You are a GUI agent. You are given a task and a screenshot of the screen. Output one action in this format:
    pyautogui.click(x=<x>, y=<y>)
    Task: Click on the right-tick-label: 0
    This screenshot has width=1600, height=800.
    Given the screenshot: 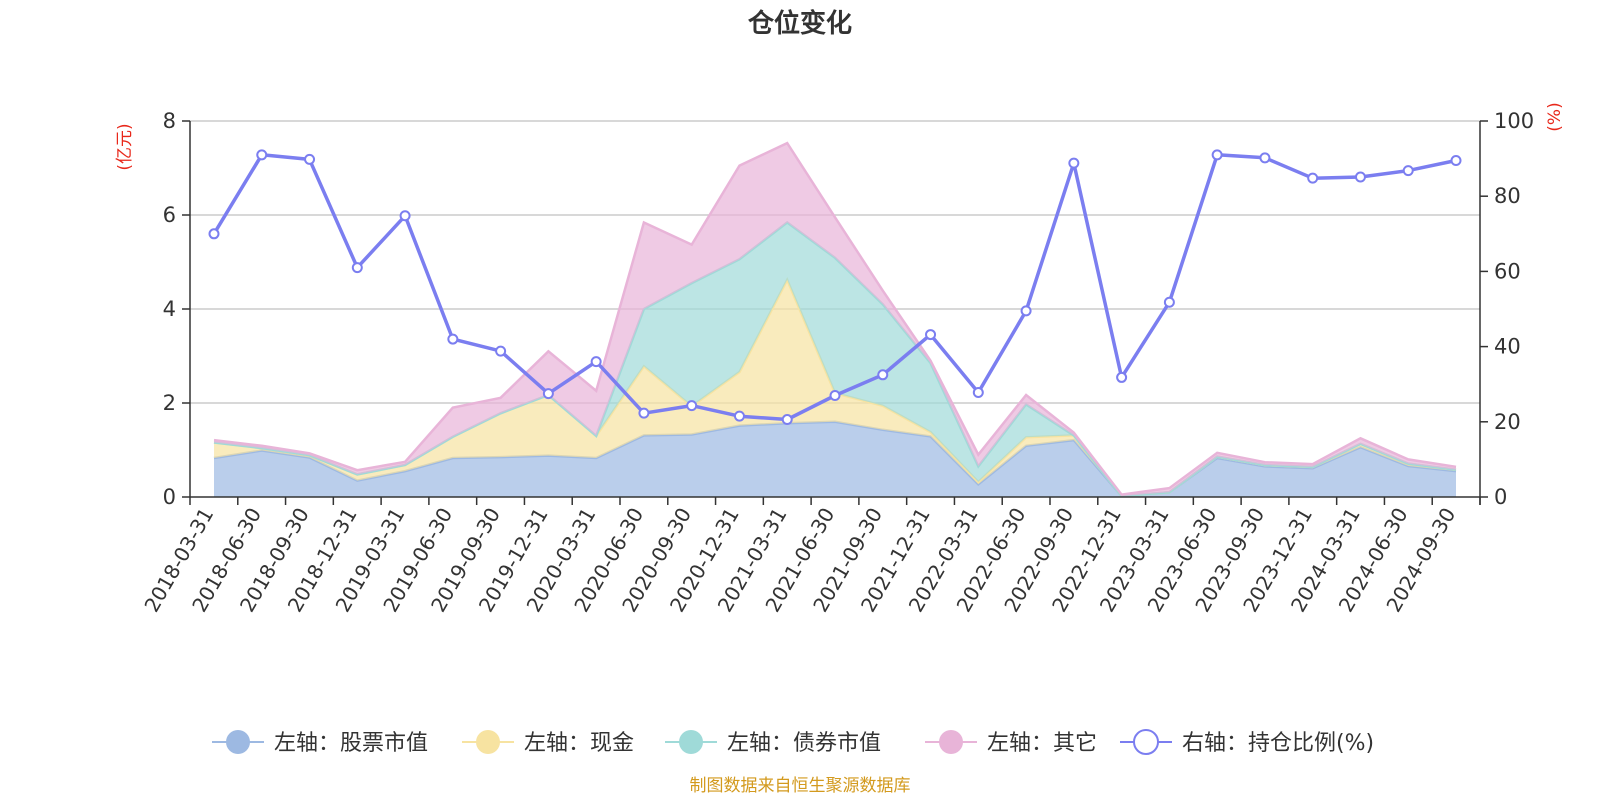 What is the action you would take?
    pyautogui.click(x=1500, y=497)
    